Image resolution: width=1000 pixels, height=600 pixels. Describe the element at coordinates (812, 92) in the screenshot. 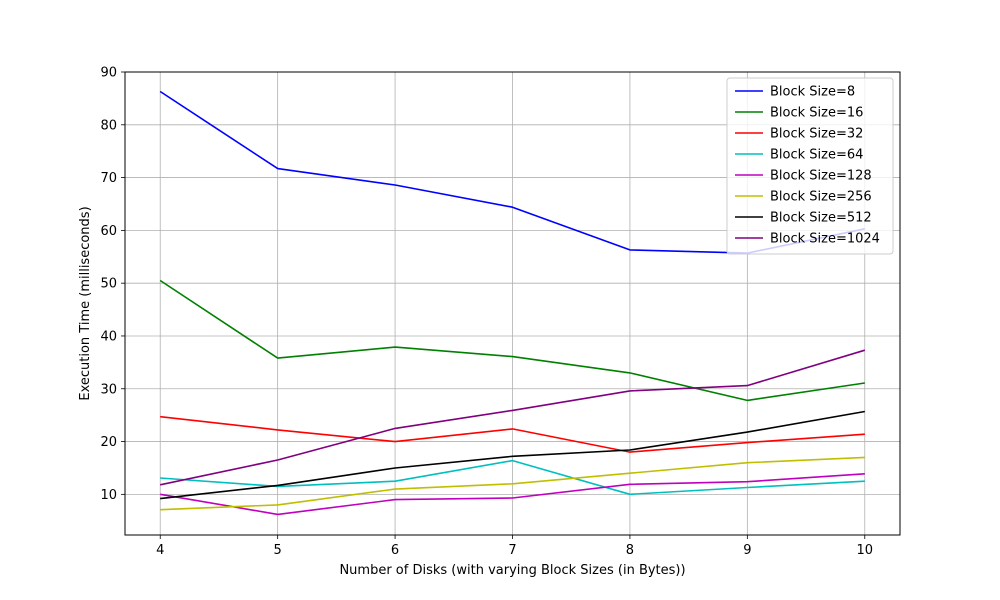

I see `legend-entry: Block Size=8` at that location.